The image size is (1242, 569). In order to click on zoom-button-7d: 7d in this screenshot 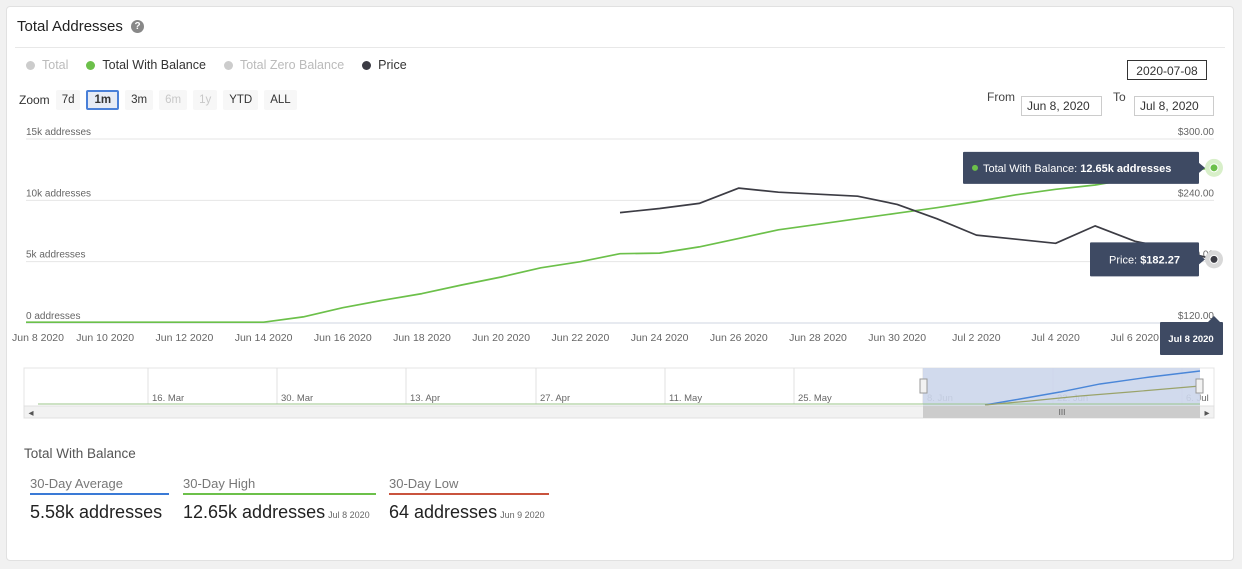, I will do `click(68, 100)`.